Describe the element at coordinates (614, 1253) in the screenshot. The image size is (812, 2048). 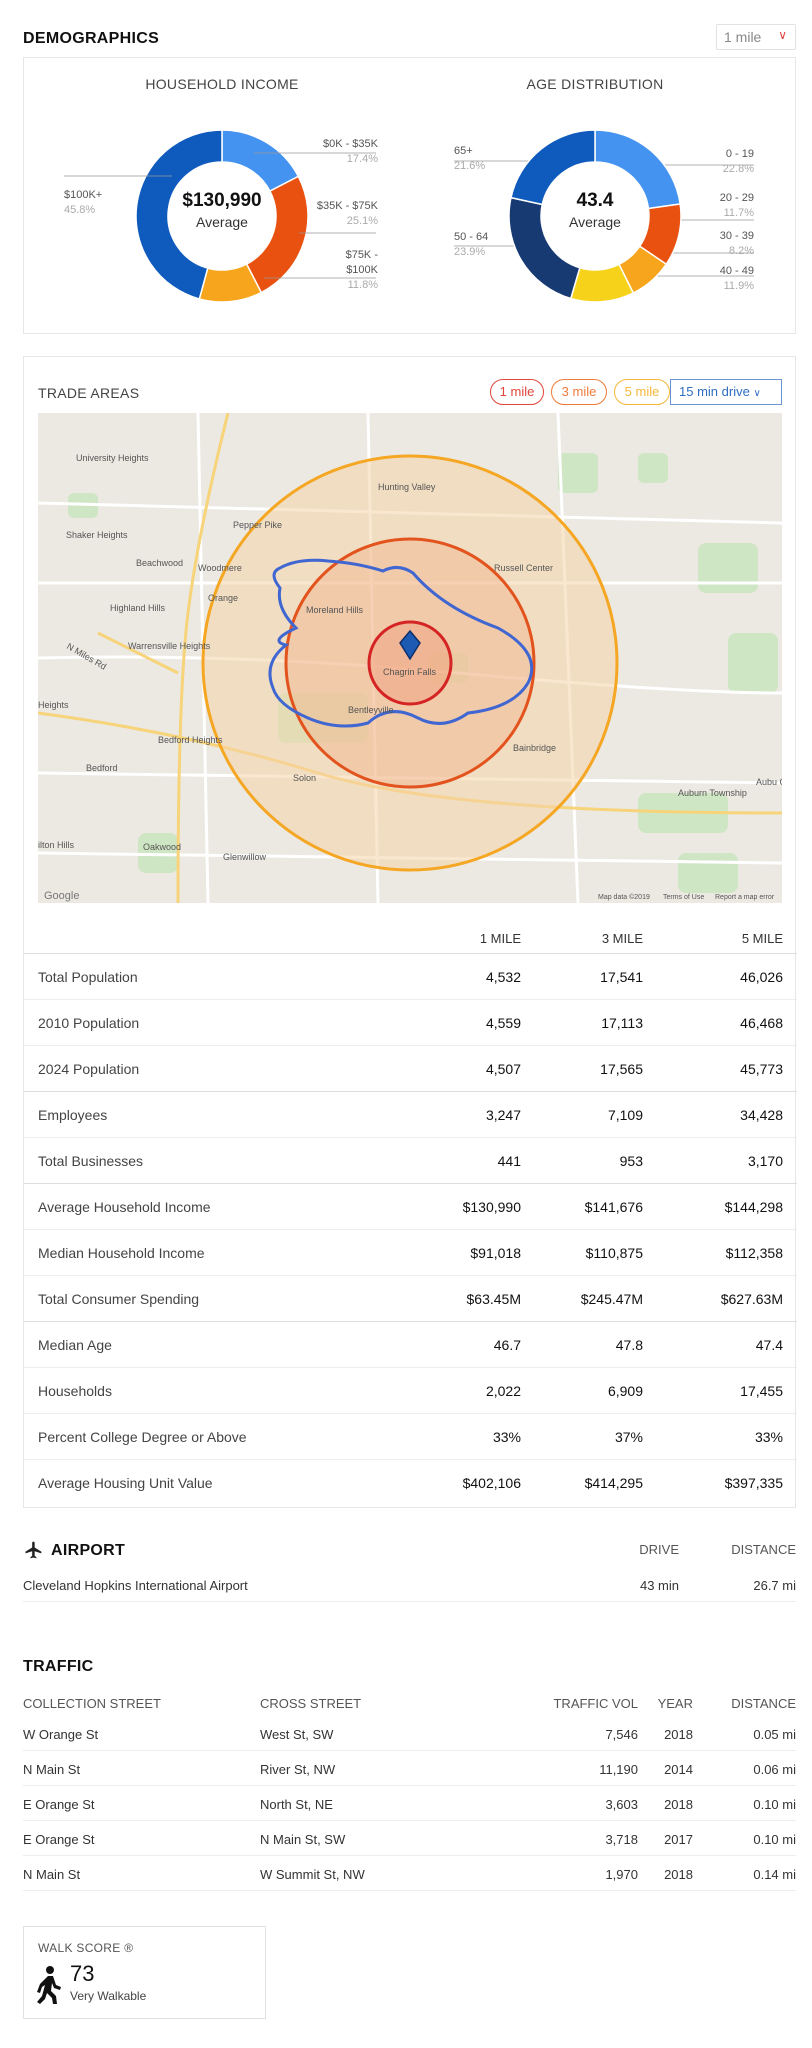
I see `stats-value: $110,875` at that location.